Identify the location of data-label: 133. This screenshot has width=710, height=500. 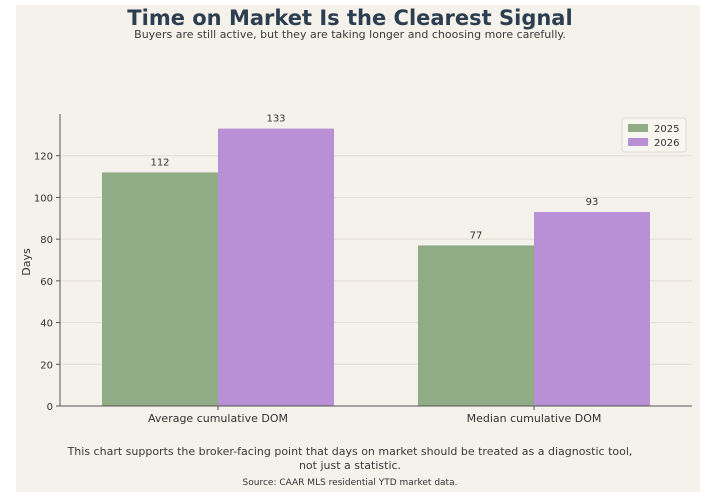
(275, 119).